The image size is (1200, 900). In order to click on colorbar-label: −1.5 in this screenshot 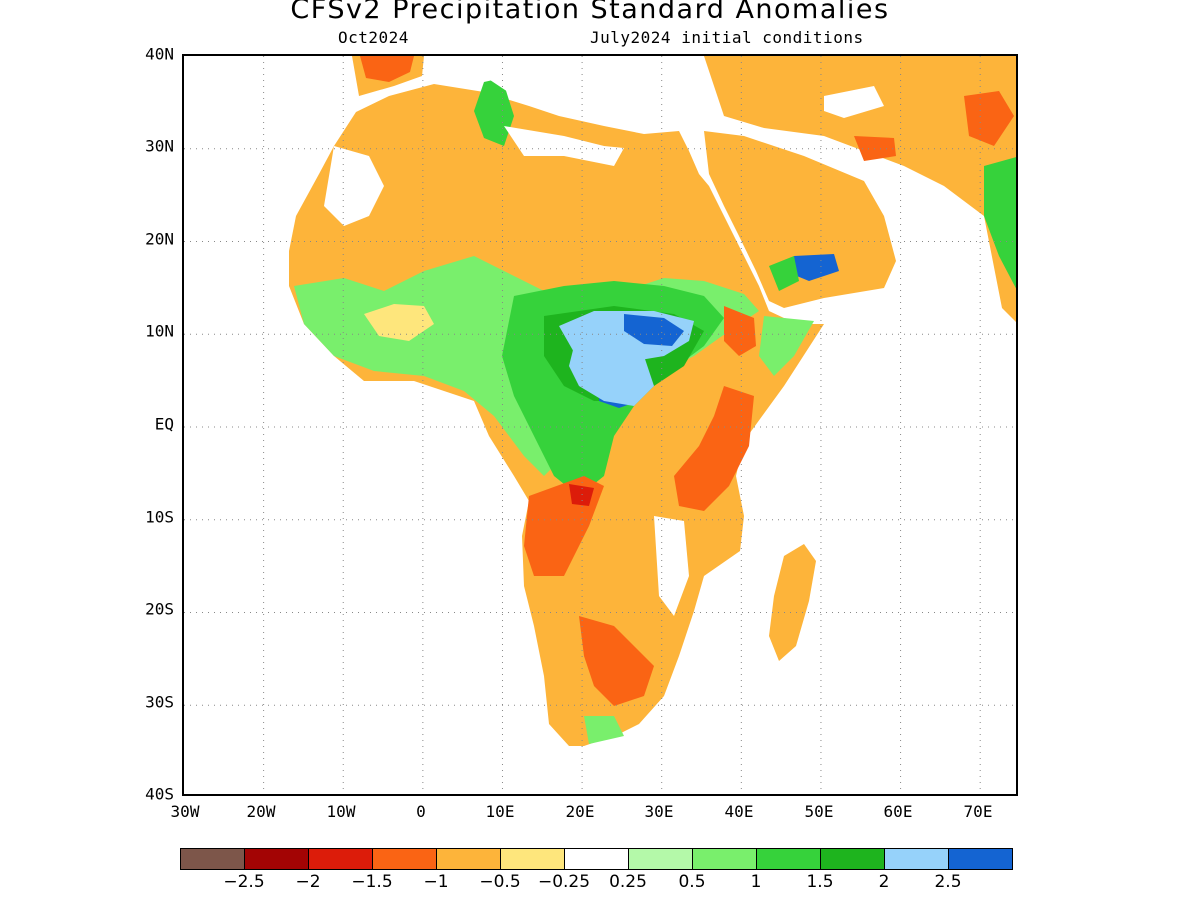, I will do `click(372, 882)`.